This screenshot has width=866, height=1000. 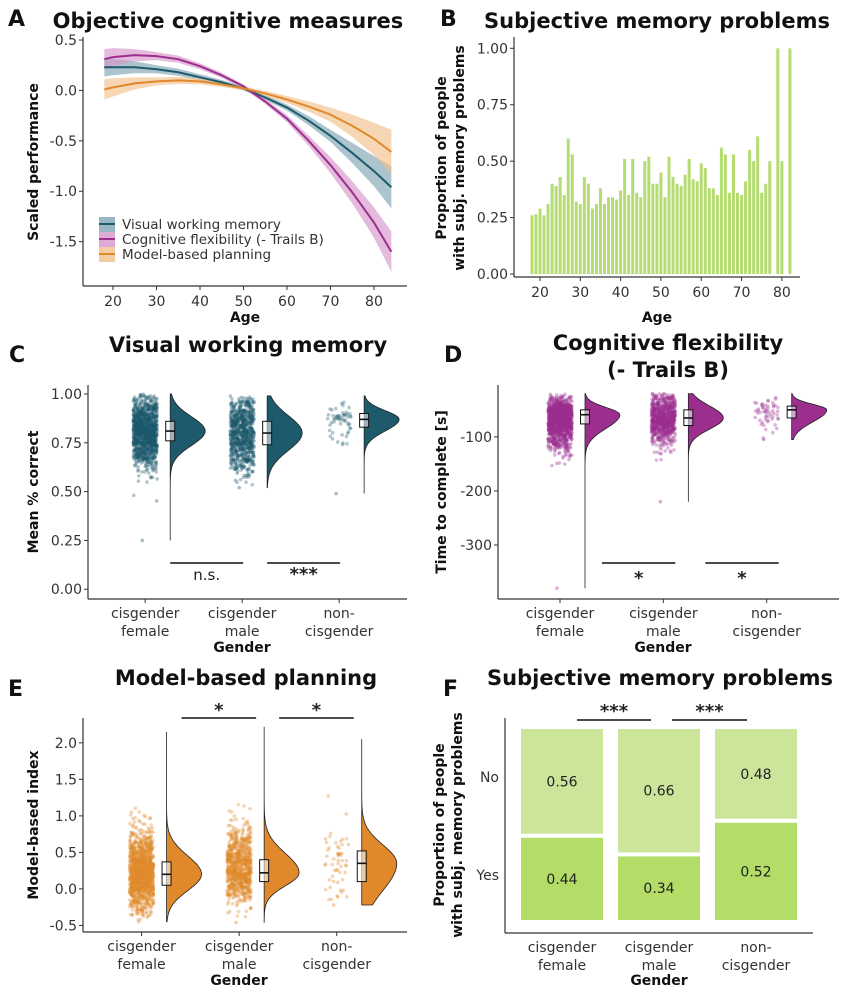 What do you see at coordinates (66, 91) in the screenshot?
I see `panel-a-y-tick-label: 0.0` at bounding box center [66, 91].